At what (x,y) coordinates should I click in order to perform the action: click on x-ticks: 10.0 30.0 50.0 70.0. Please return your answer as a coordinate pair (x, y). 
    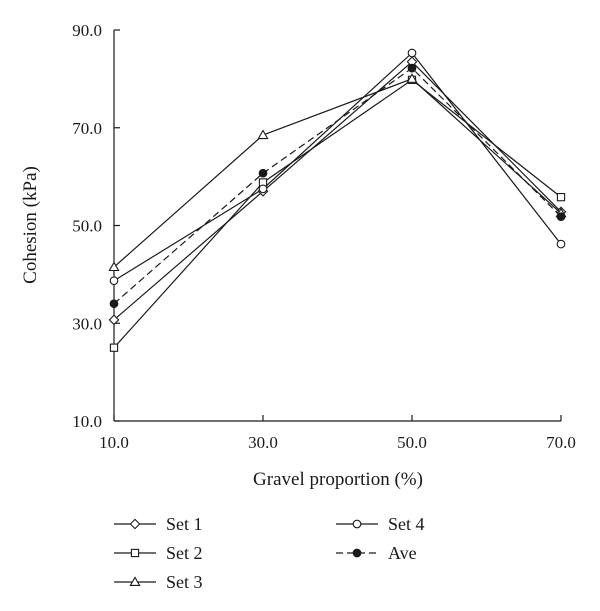
    Looking at the image, I should click on (337, 433).